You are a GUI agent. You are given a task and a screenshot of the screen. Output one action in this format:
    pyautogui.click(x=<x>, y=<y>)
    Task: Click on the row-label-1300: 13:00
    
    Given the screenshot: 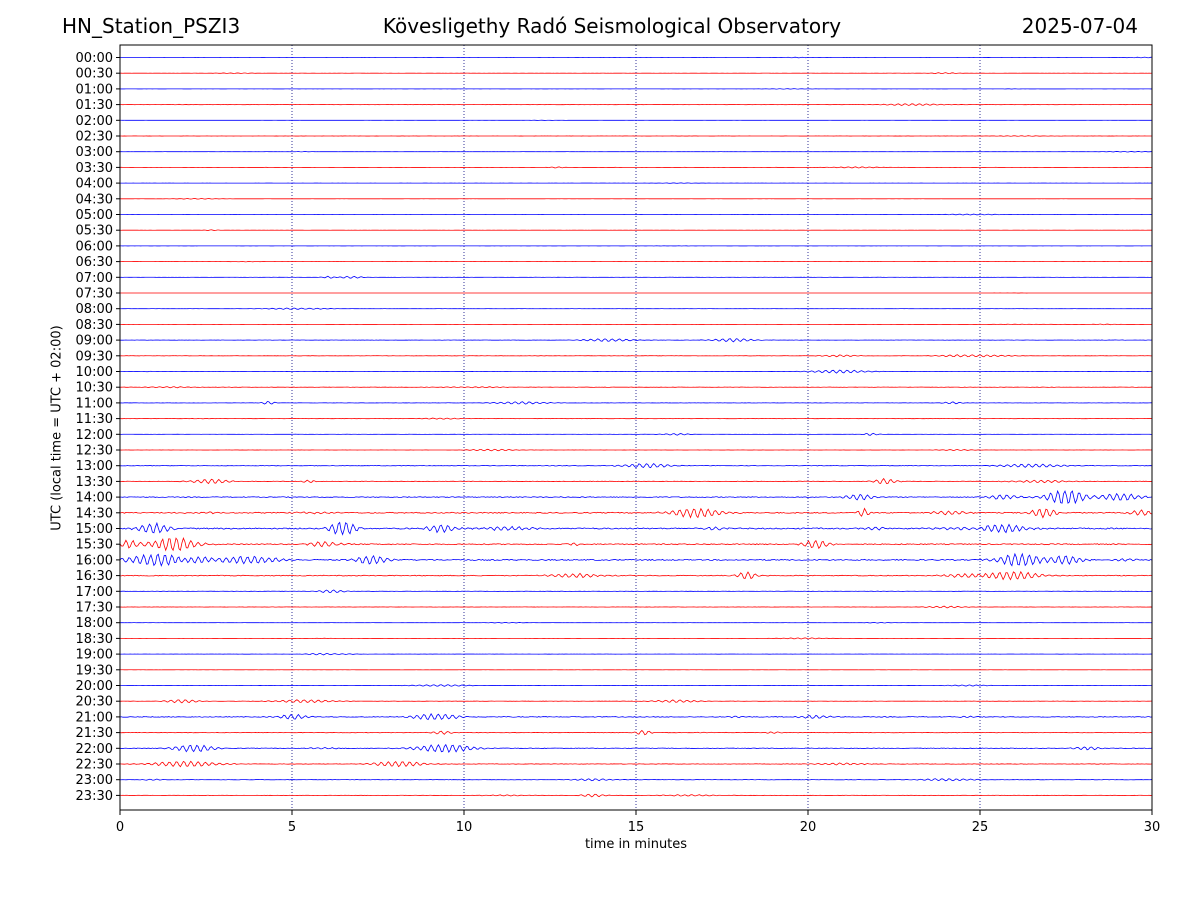 What is the action you would take?
    pyautogui.click(x=94, y=466)
    